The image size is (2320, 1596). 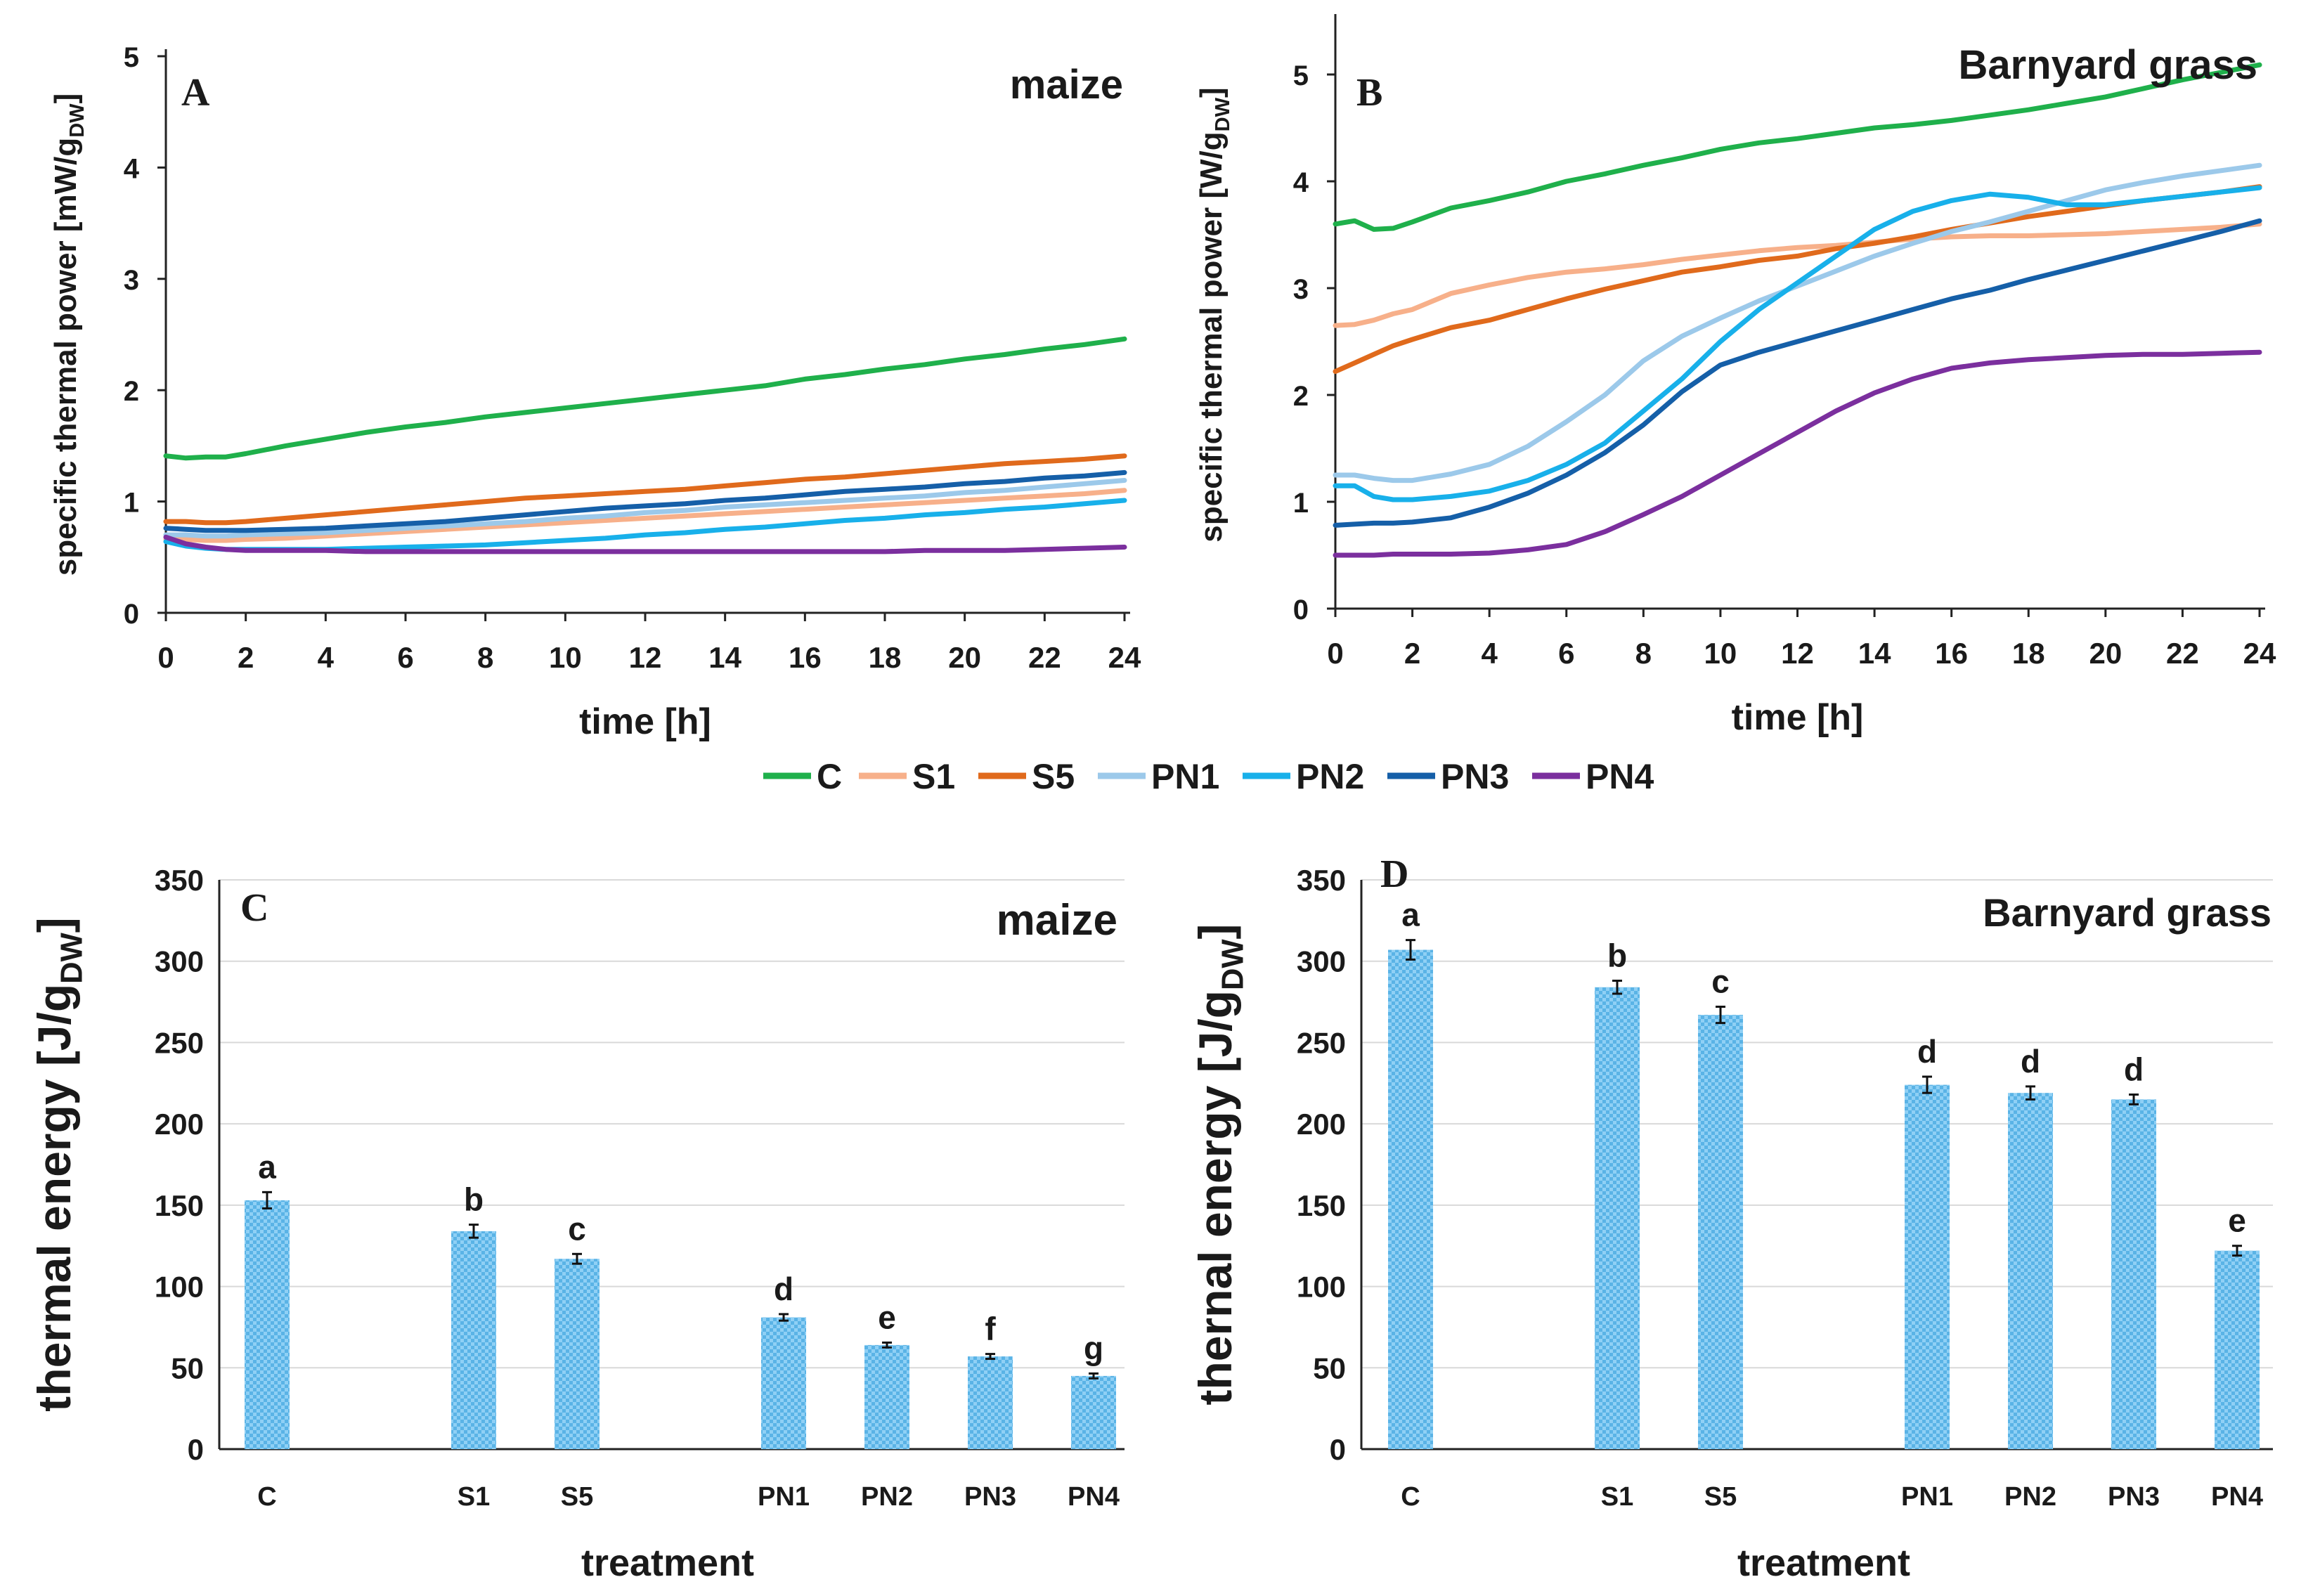 What do you see at coordinates (1927, 1051) in the screenshot?
I see `significance-letter-pn1: d` at bounding box center [1927, 1051].